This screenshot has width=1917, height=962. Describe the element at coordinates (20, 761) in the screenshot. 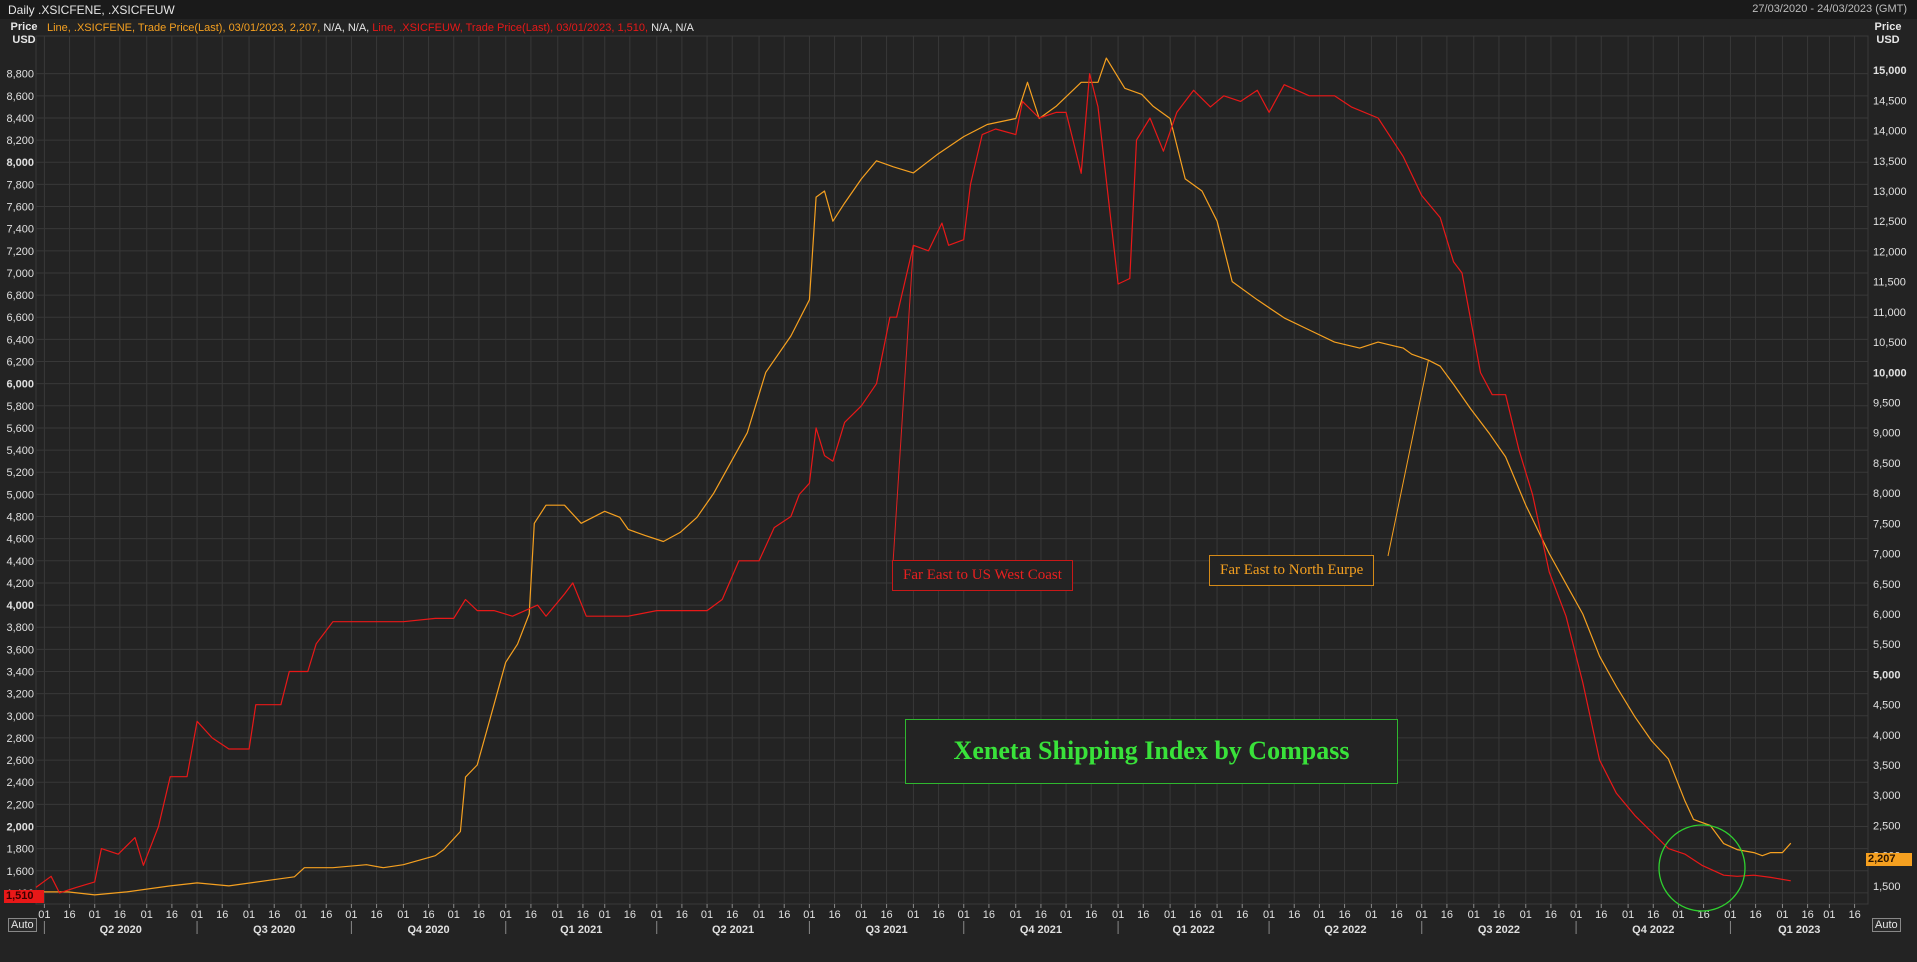

I see `left-tick-label: 2,600` at that location.